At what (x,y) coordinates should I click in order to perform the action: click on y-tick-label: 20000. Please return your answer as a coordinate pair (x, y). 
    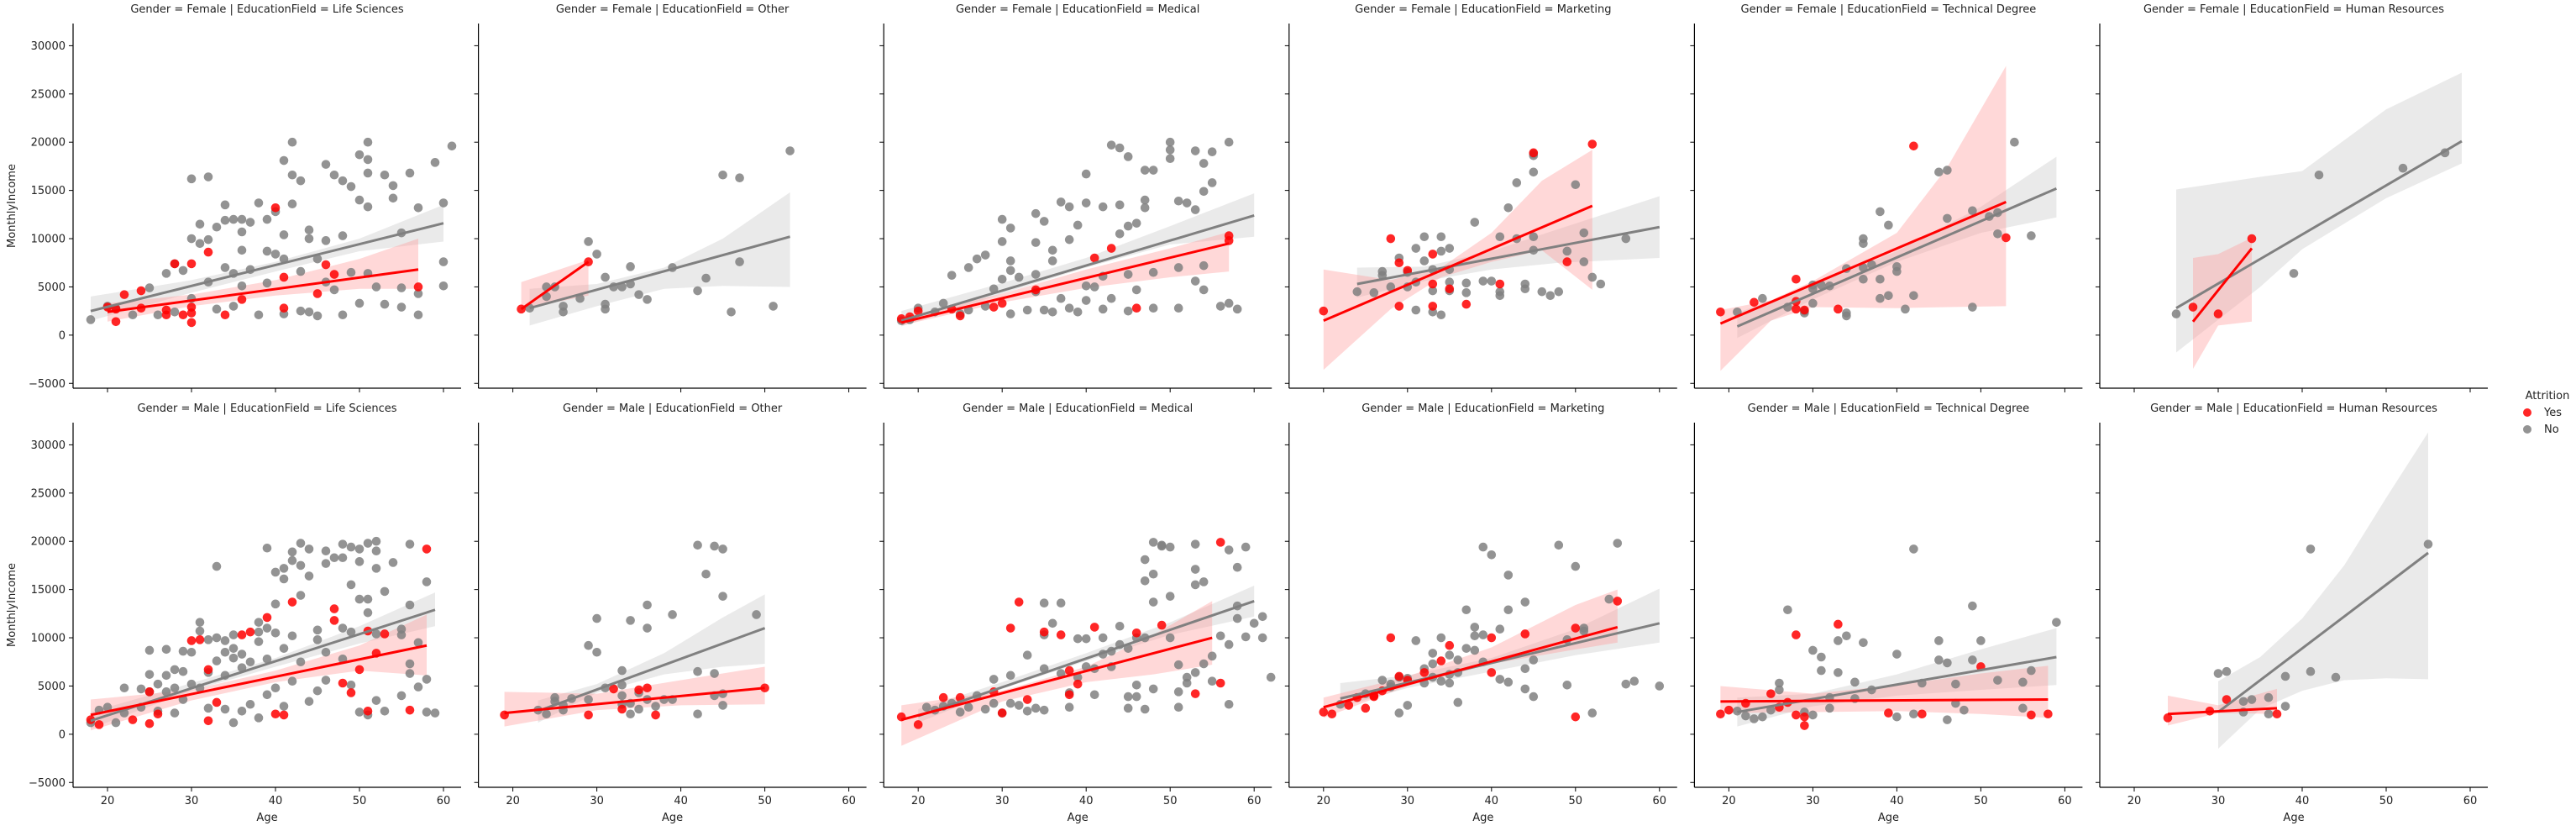
    Looking at the image, I should click on (48, 143).